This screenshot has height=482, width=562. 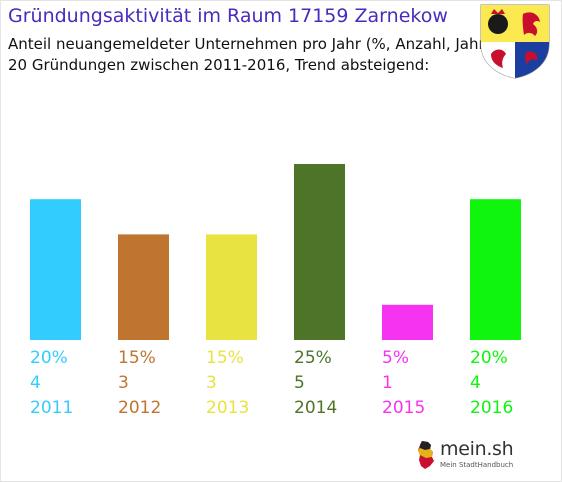 I want to click on bar-2015, so click(x=407, y=322).